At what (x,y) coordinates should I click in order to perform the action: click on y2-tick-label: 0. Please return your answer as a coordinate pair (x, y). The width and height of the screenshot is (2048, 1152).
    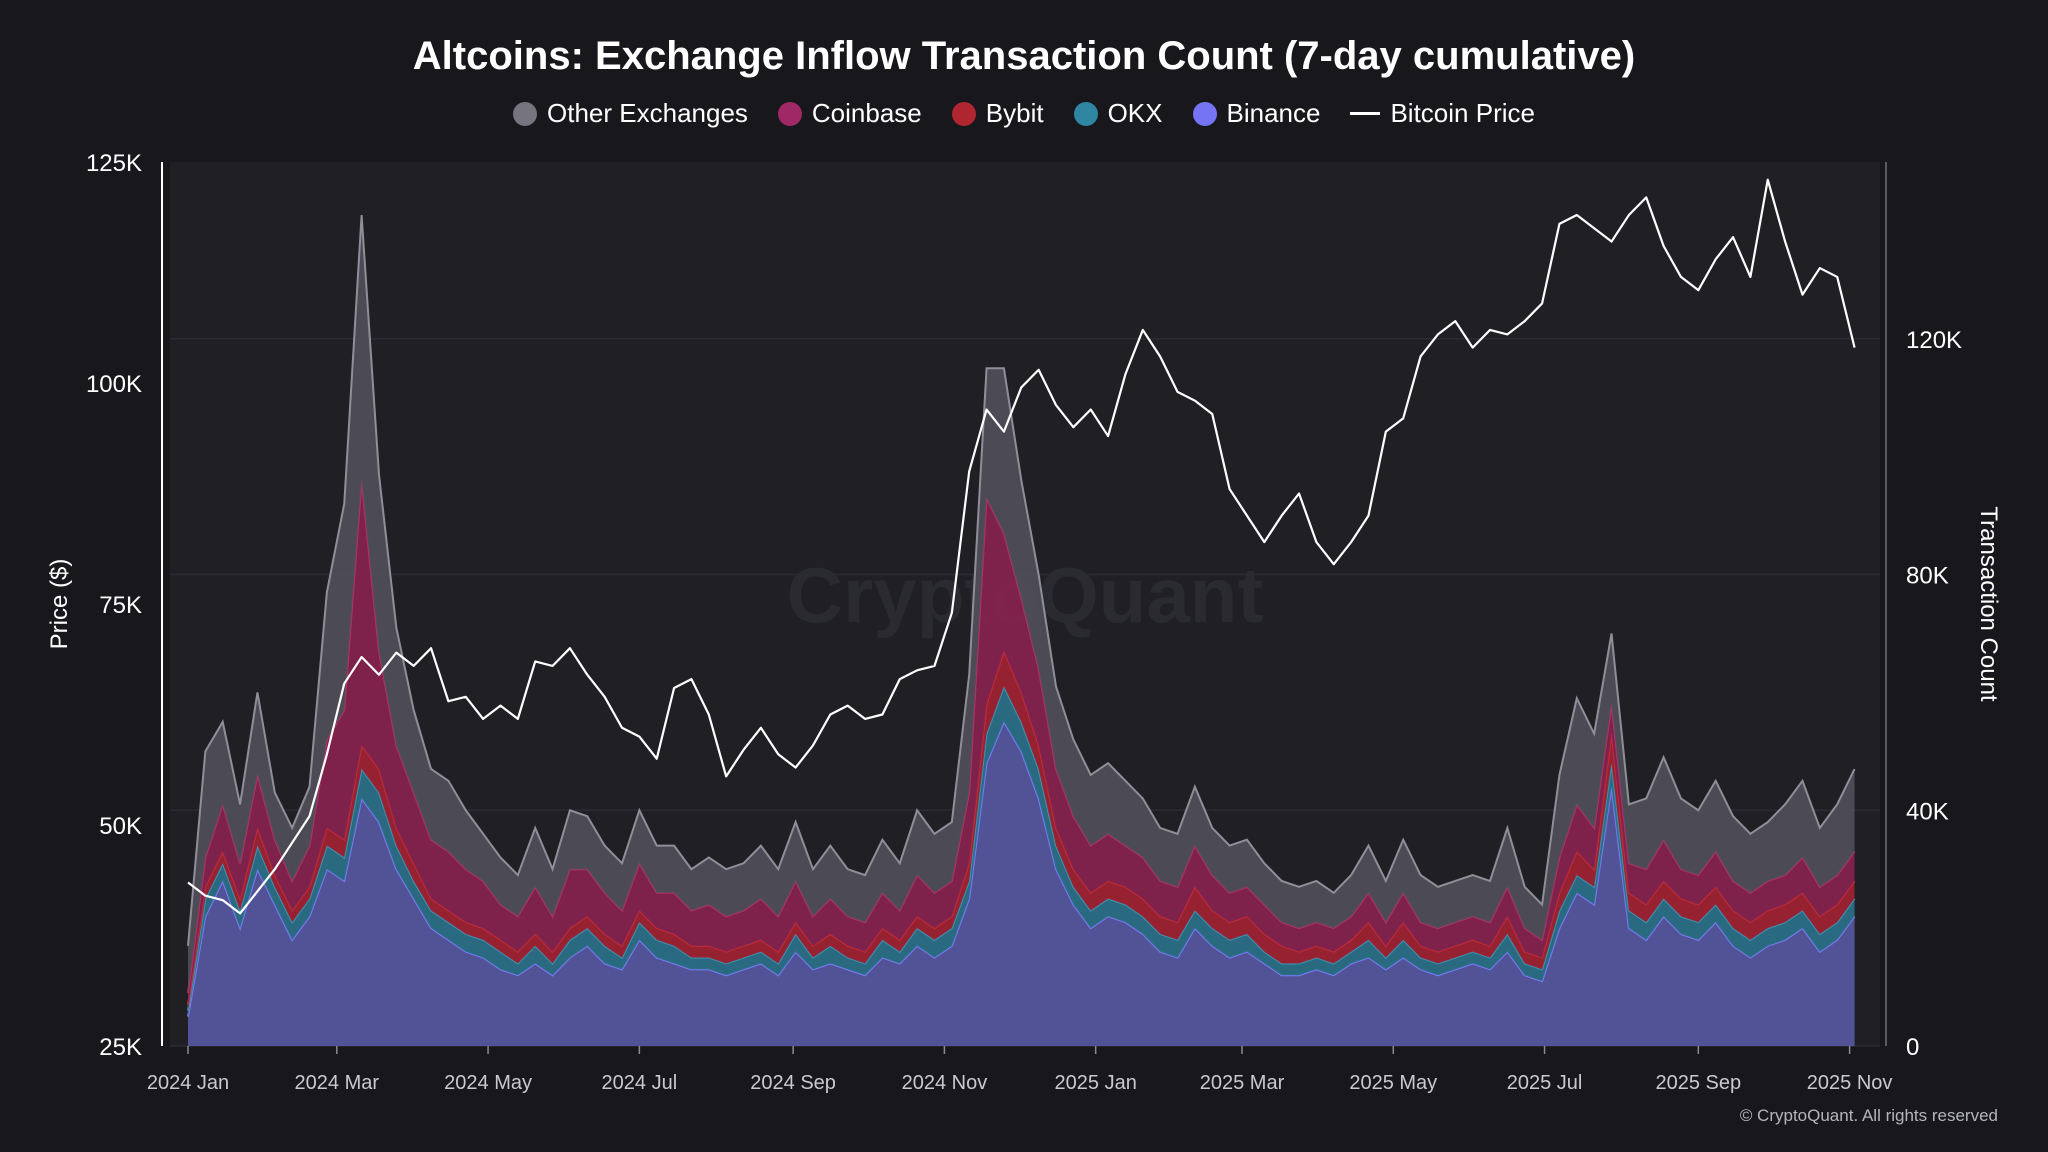
    Looking at the image, I should click on (1912, 1047).